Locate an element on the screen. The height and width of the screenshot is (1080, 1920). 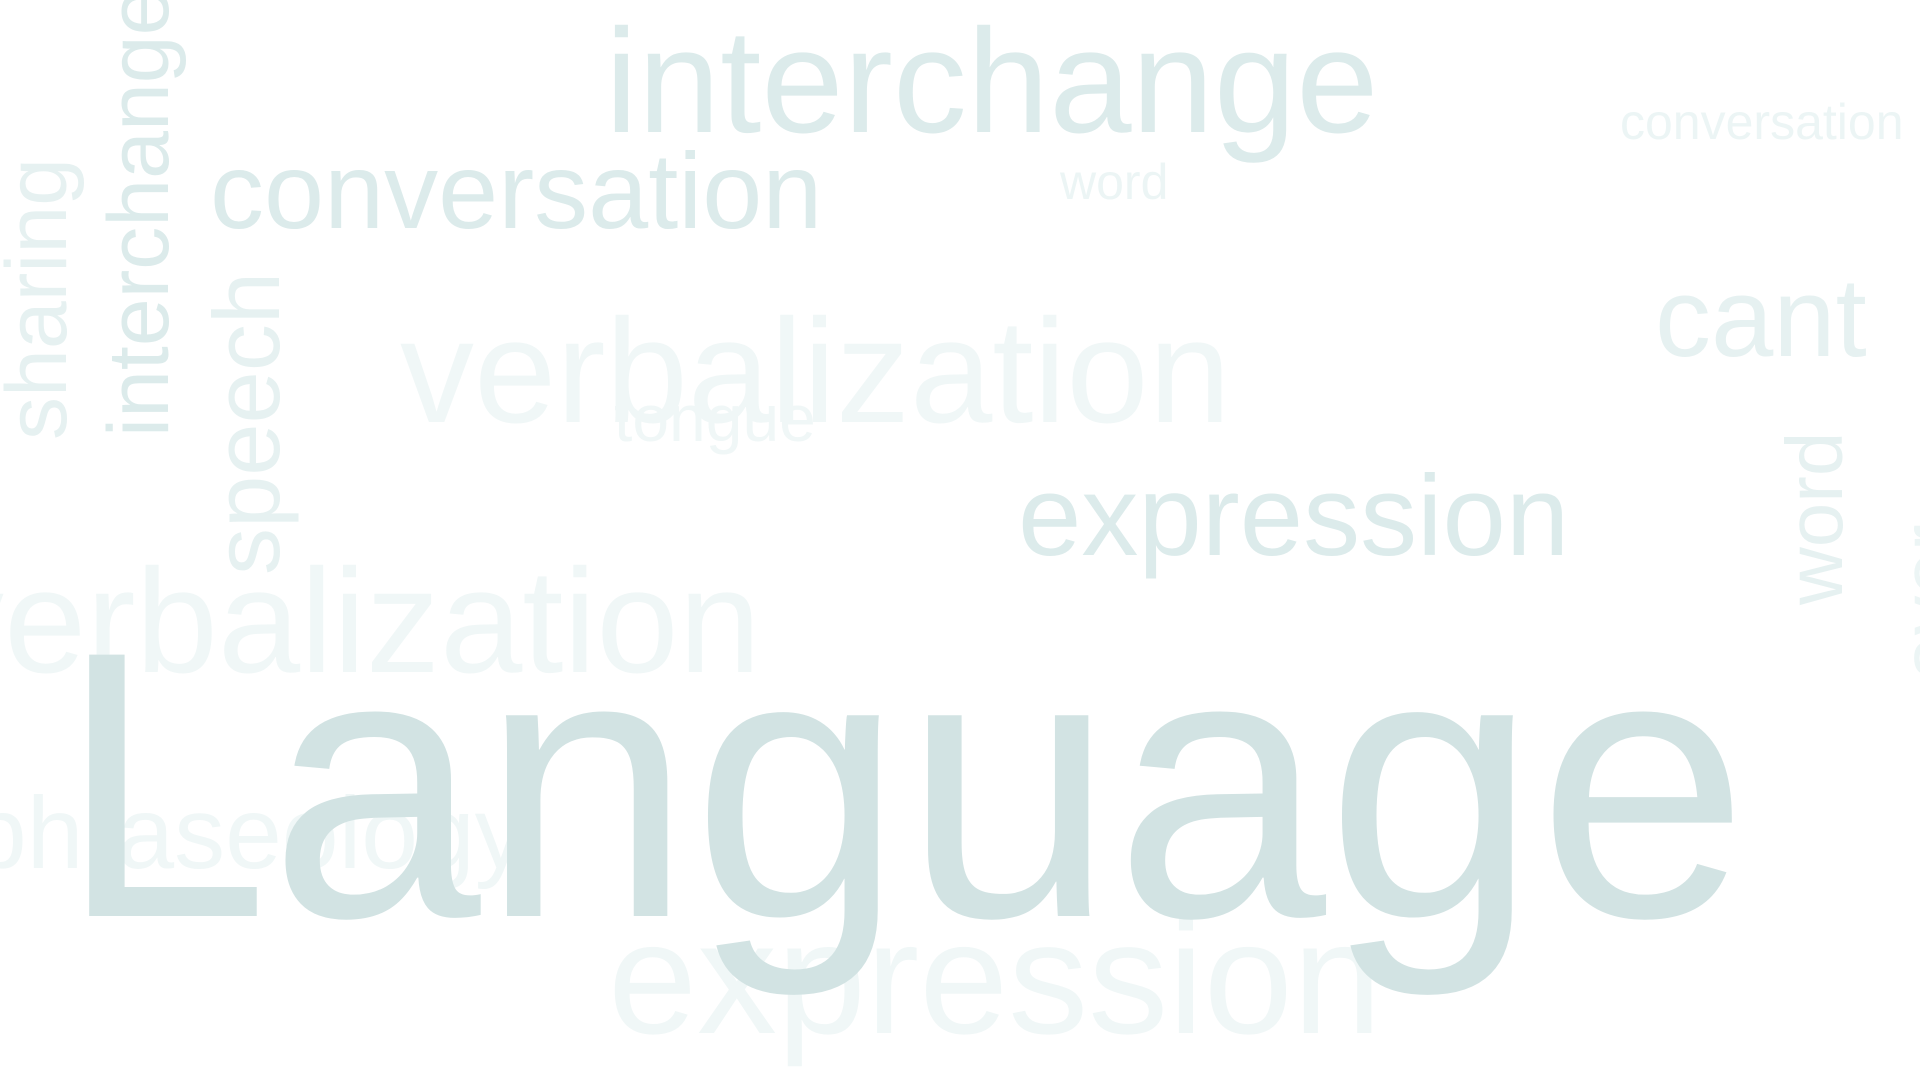
word-interchange-vertical: interchange is located at coordinates (139, 218).